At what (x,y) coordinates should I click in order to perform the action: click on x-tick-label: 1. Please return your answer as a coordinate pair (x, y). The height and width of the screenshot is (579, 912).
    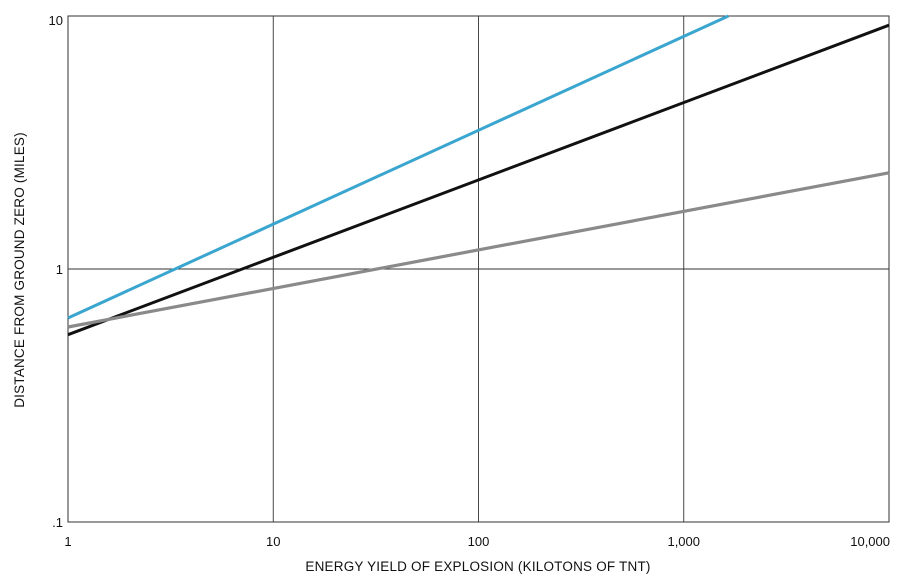
    Looking at the image, I should click on (67, 541).